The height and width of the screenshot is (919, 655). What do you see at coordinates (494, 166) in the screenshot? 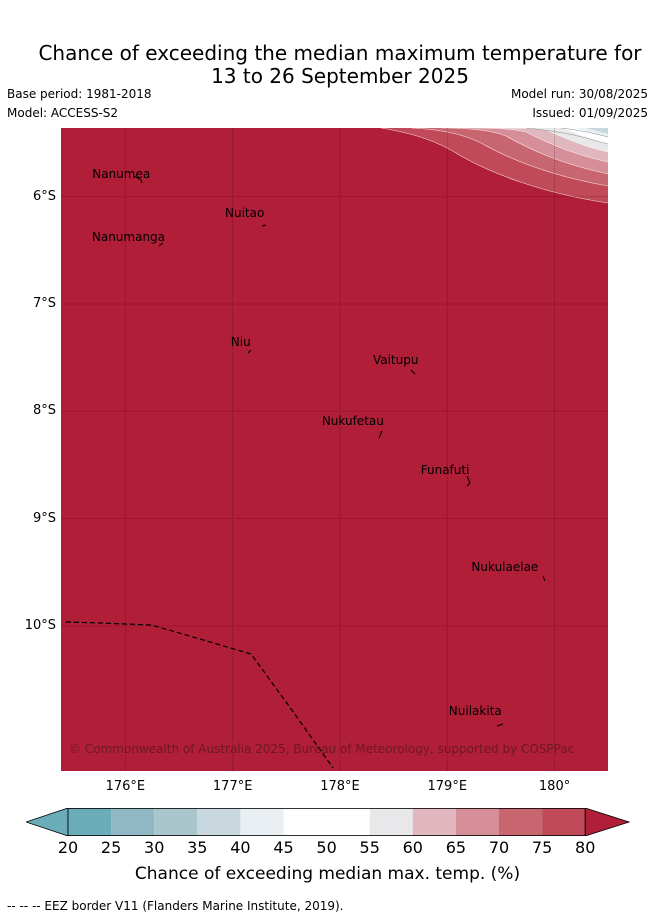
I see `contour-lines` at bounding box center [494, 166].